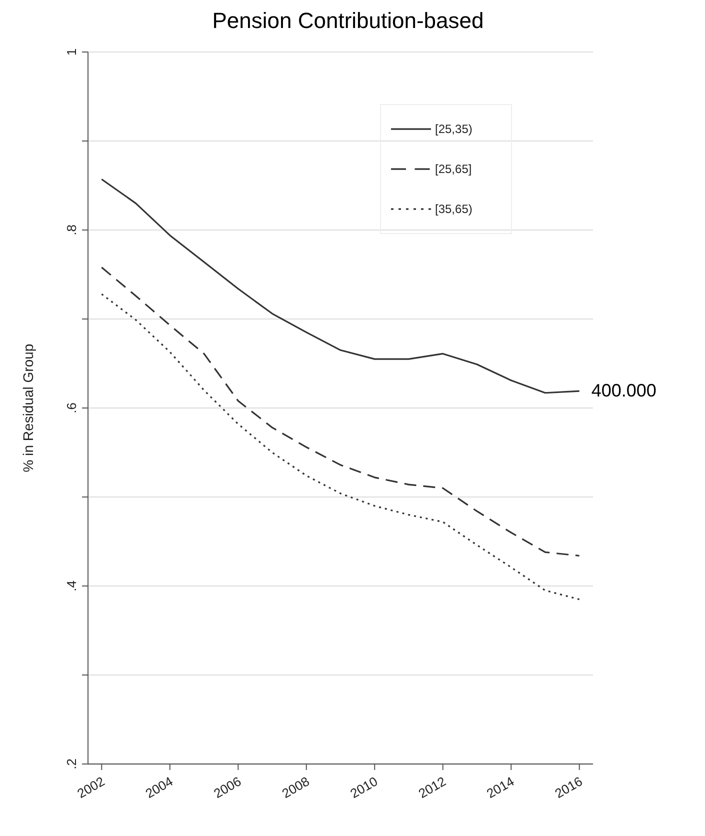 The height and width of the screenshot is (836, 705). I want to click on annotation: 400.000, so click(623, 390).